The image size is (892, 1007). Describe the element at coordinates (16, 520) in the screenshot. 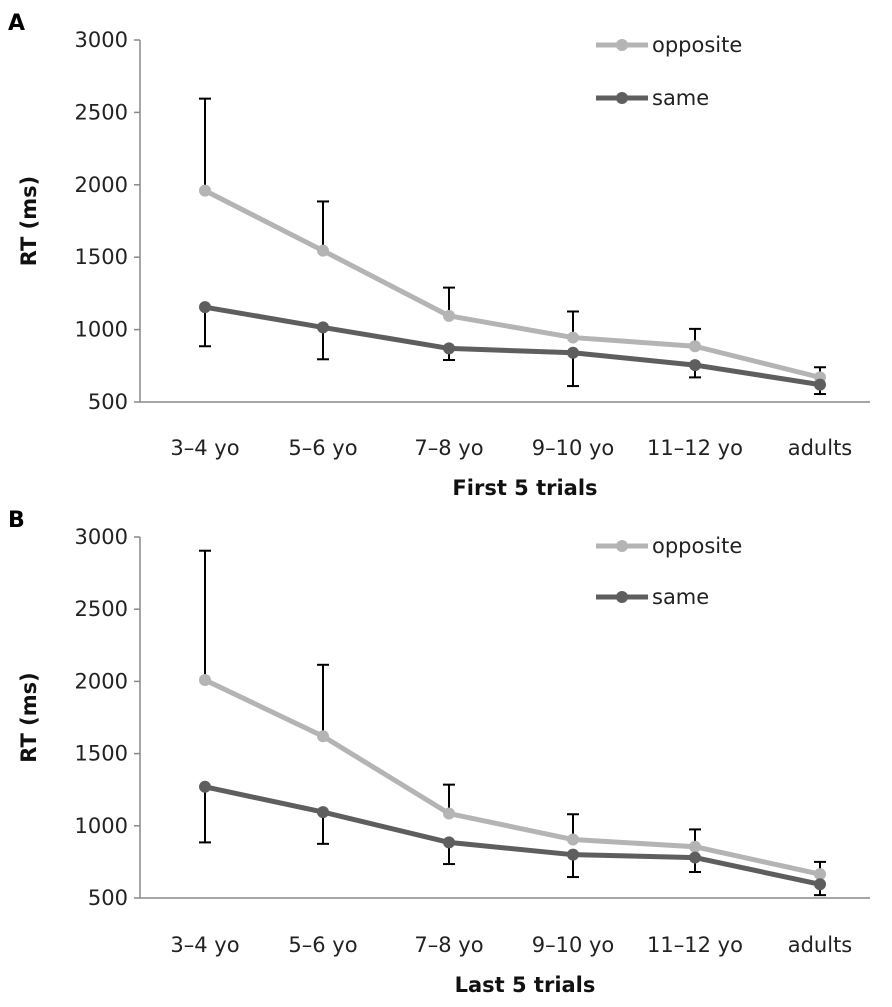

I see `panel-label: B` at that location.